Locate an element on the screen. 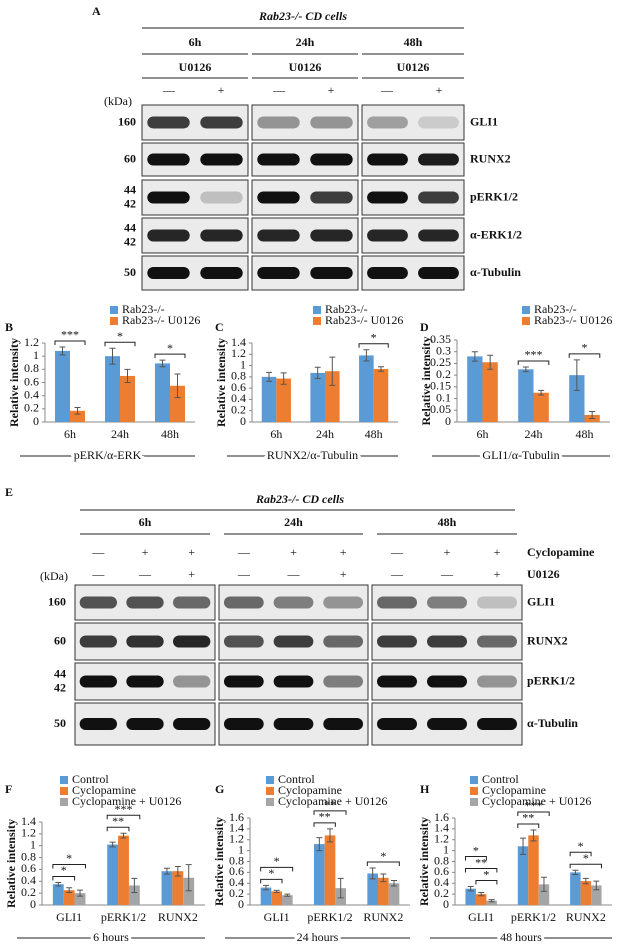 The image size is (617, 949). panel-letter: G is located at coordinates (219, 789).